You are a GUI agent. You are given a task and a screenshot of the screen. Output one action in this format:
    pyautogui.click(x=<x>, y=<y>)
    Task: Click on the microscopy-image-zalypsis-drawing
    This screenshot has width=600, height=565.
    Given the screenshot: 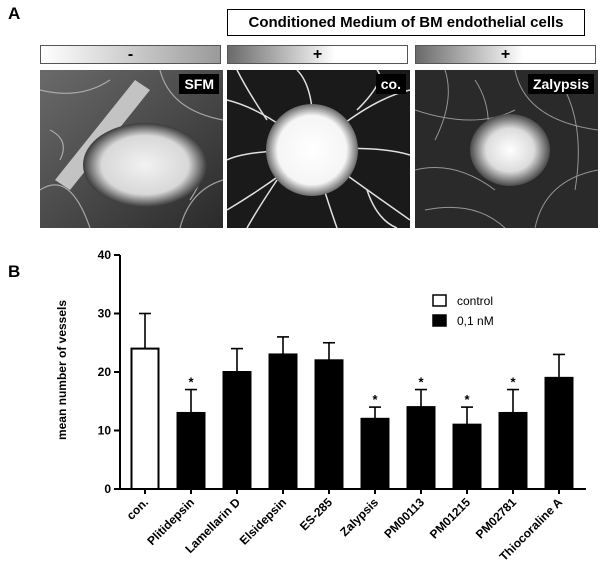 What is the action you would take?
    pyautogui.click(x=506, y=149)
    